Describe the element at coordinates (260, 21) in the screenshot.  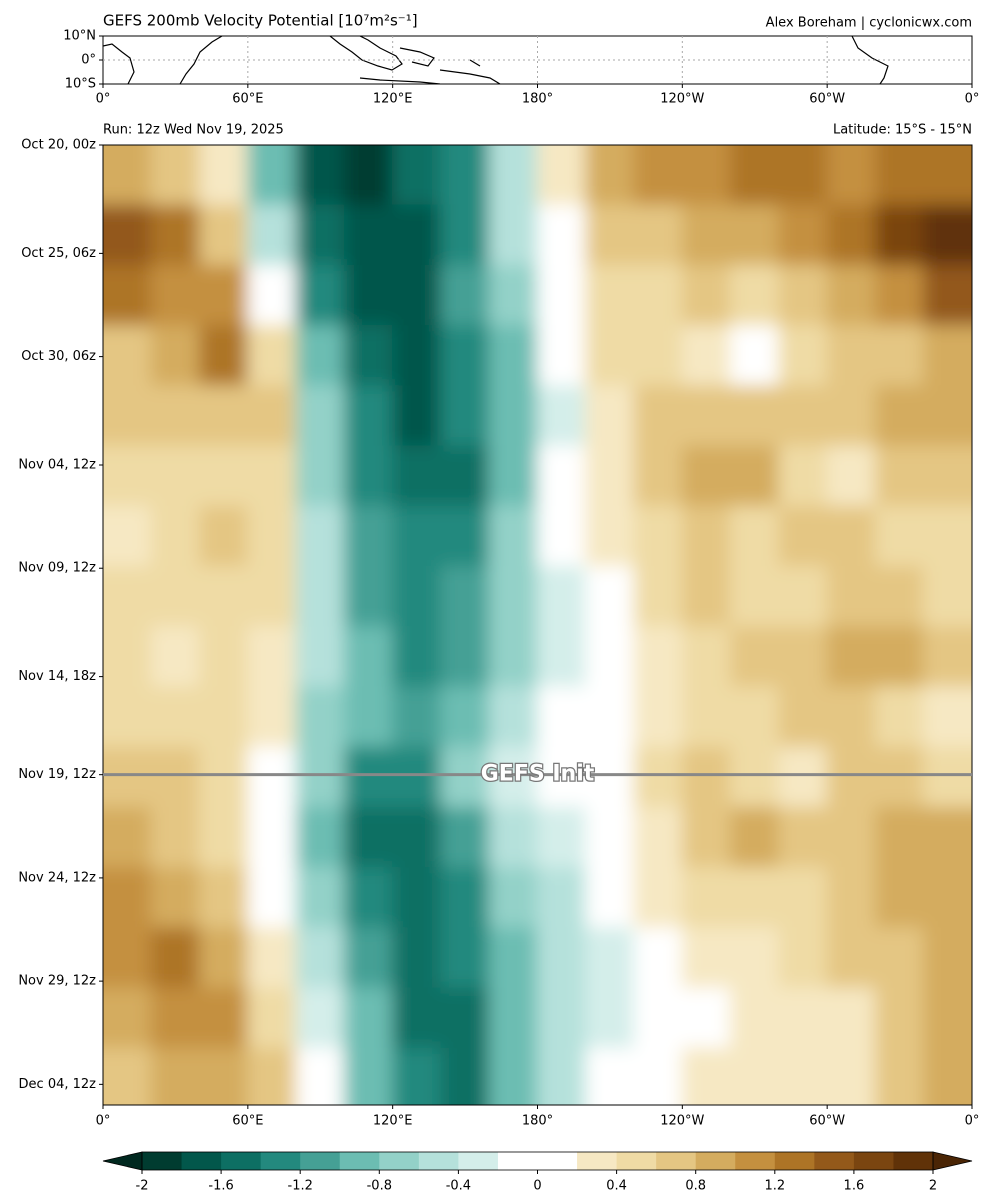
I see `chart-title: GEFS 200mb Velocity Potential [10⁷m²s⁻¹]` at that location.